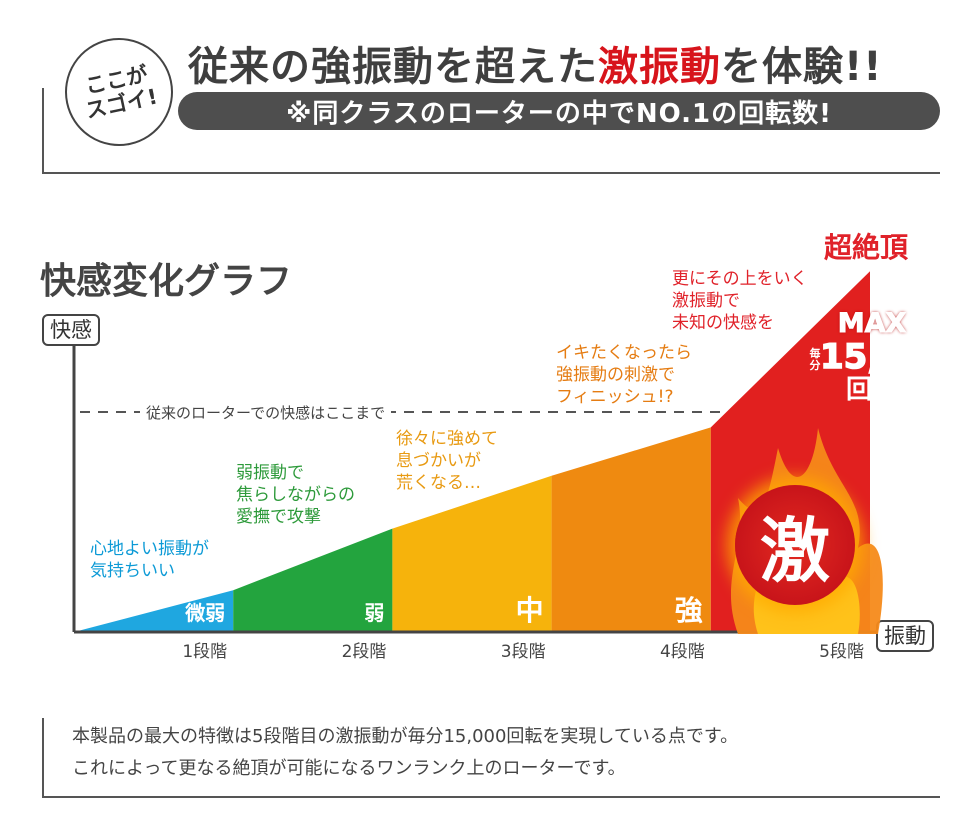 The image size is (980, 826). What do you see at coordinates (866, 247) in the screenshot?
I see `peak-label: 超絶頂` at bounding box center [866, 247].